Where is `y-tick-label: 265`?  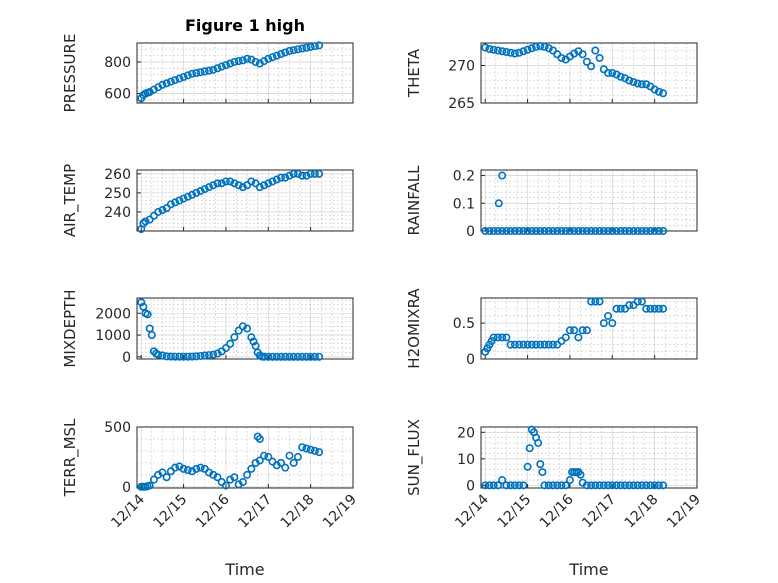 y-tick-label: 265 is located at coordinates (461, 104).